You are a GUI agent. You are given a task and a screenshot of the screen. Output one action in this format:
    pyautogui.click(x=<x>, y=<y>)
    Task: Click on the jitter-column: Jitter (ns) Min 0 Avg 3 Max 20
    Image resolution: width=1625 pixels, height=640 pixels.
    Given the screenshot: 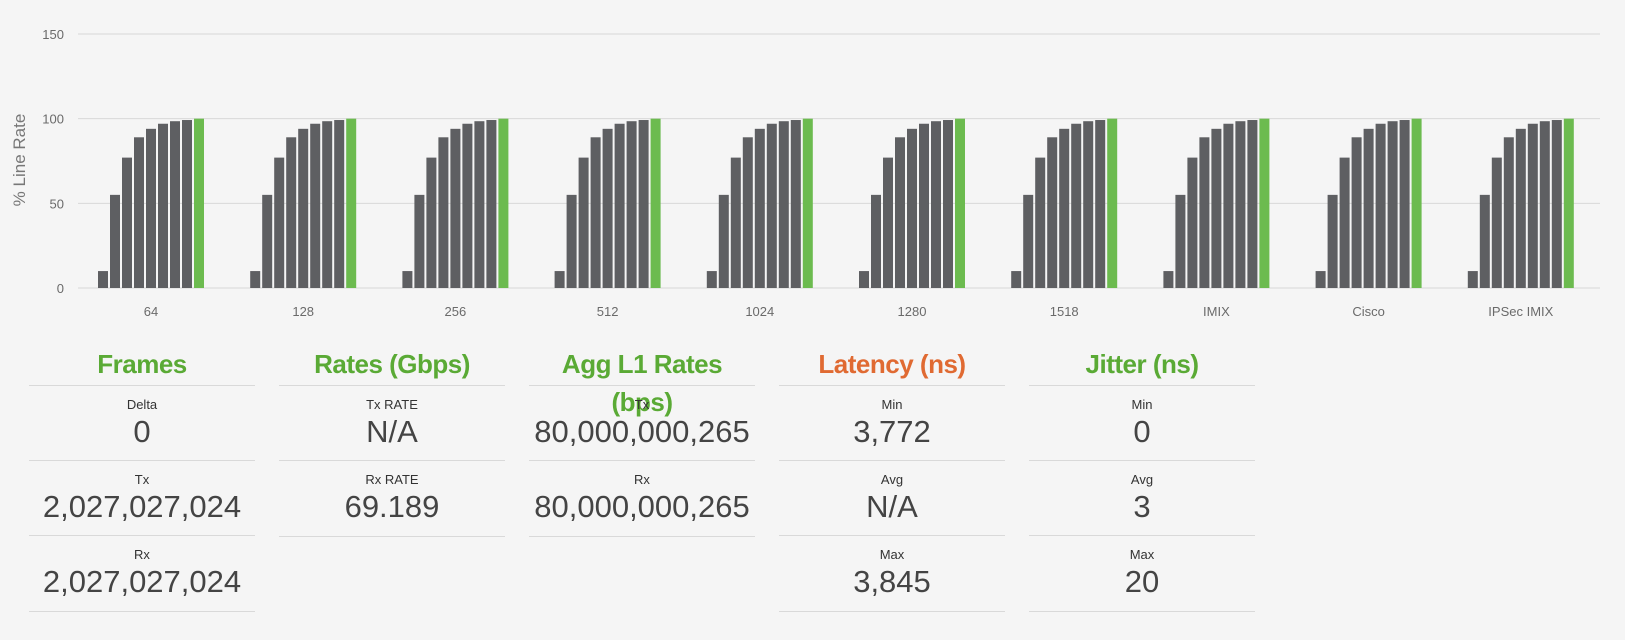 What is the action you would take?
    pyautogui.click(x=1142, y=478)
    